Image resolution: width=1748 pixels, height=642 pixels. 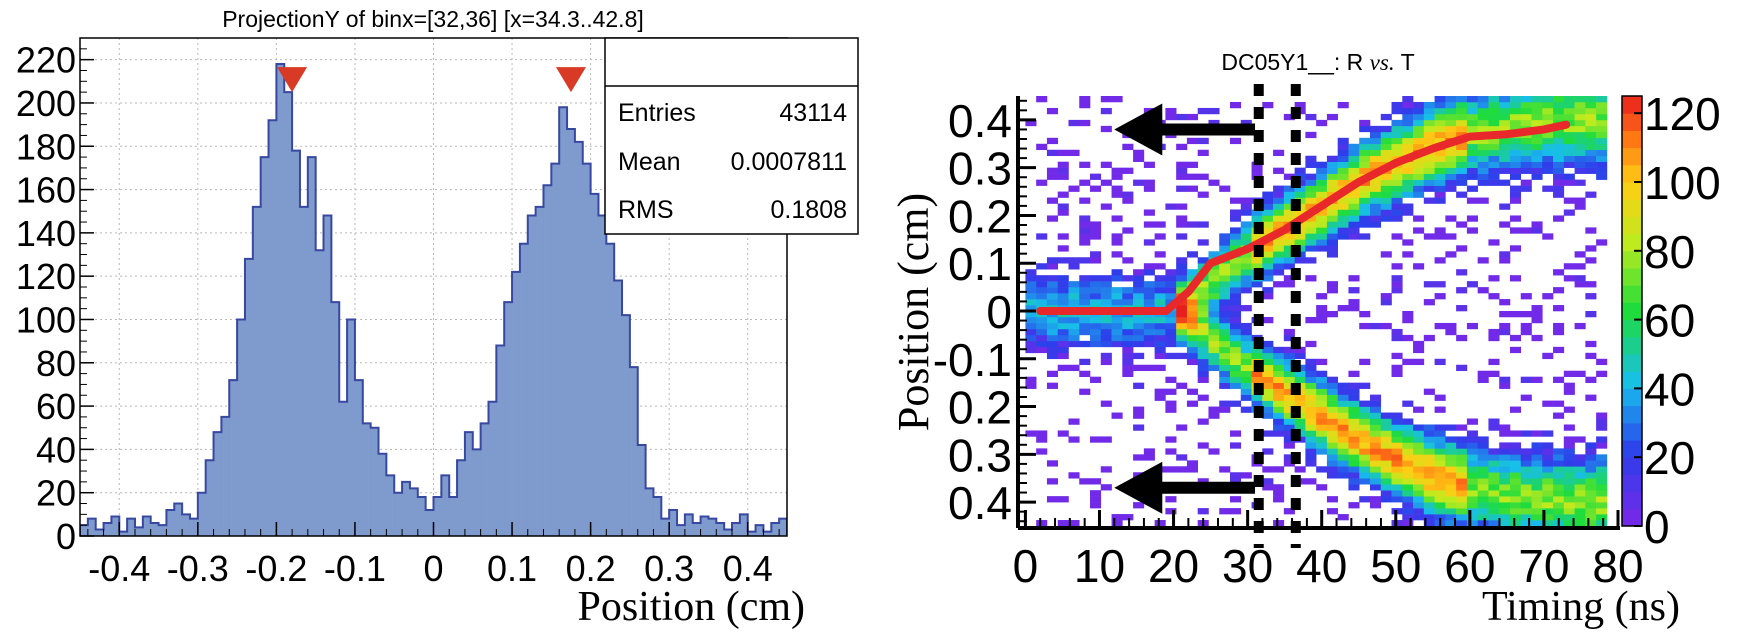 What do you see at coordinates (669, 568) in the screenshot?
I see `hist-x-tick-label: 0.3` at bounding box center [669, 568].